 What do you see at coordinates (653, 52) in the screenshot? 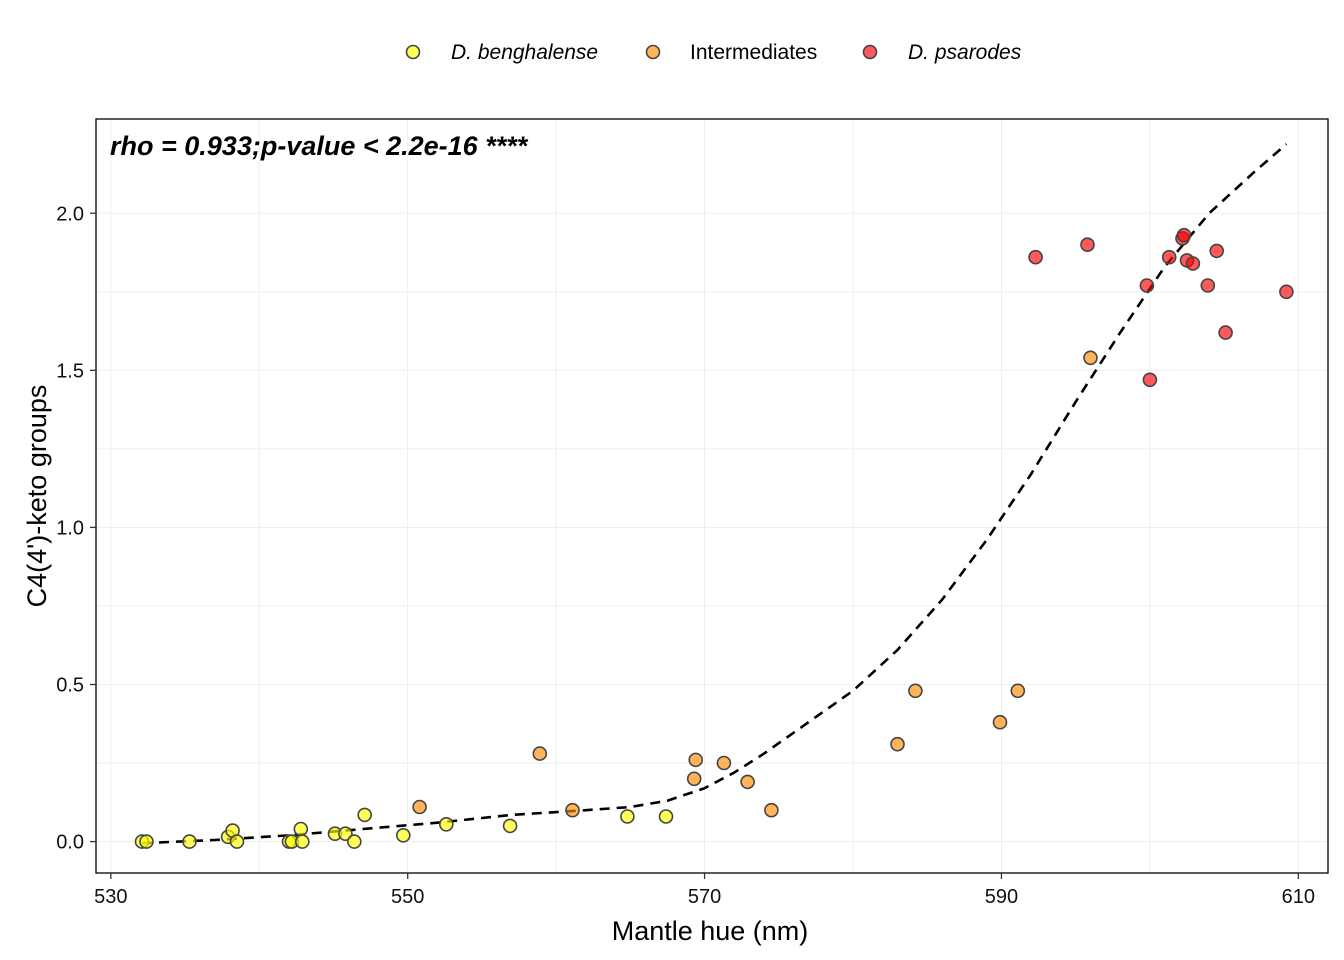
I see `legend-key-intermediates` at bounding box center [653, 52].